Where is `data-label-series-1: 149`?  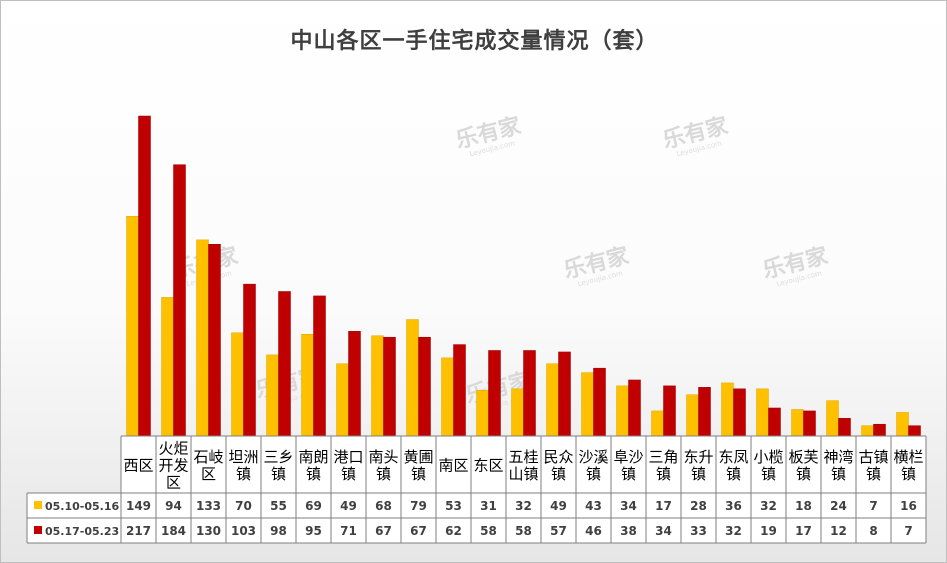
data-label-series-1: 149 is located at coordinates (138, 506).